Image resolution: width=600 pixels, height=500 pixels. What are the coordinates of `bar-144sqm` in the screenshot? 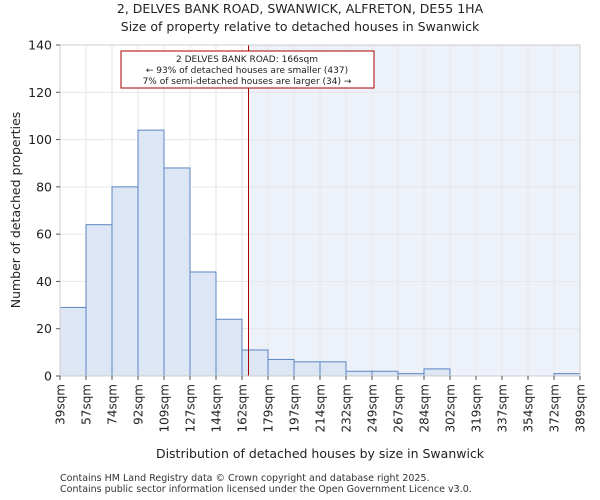 It's located at (229, 347).